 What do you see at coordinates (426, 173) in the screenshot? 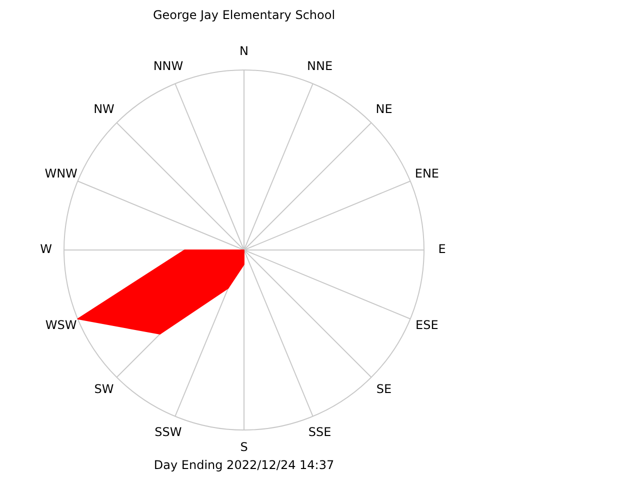
I see `spoke-label: ENE` at bounding box center [426, 173].